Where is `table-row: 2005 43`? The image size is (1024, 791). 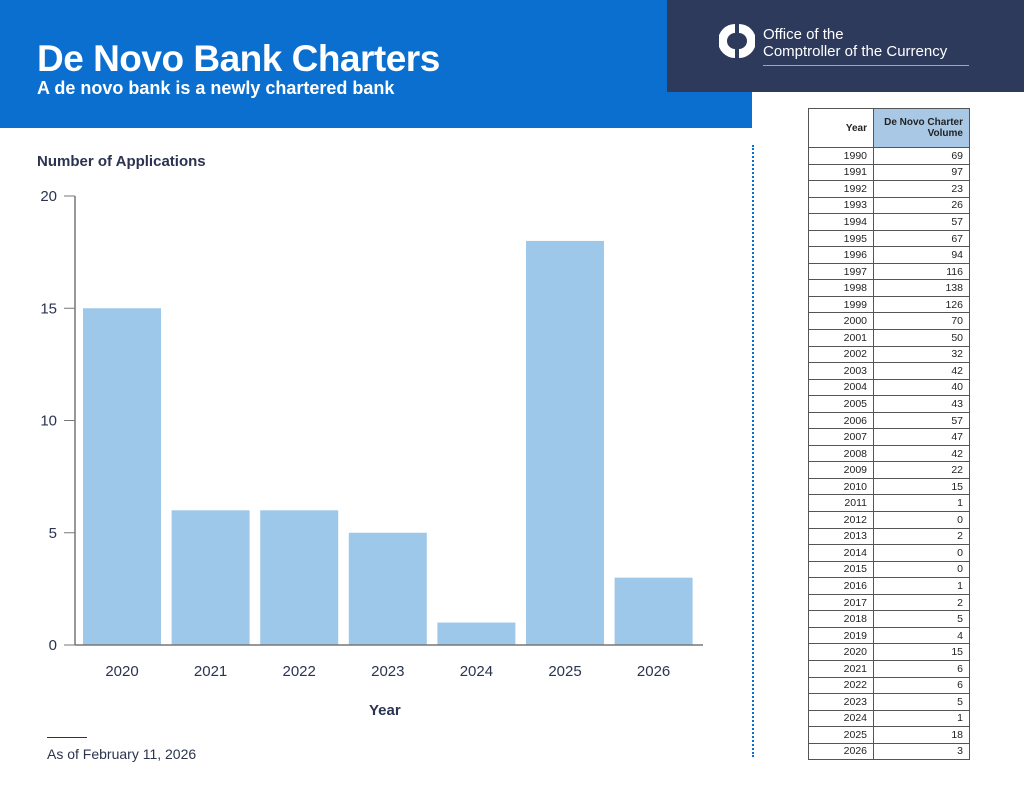
table-row: 2005 43 is located at coordinates (889, 404).